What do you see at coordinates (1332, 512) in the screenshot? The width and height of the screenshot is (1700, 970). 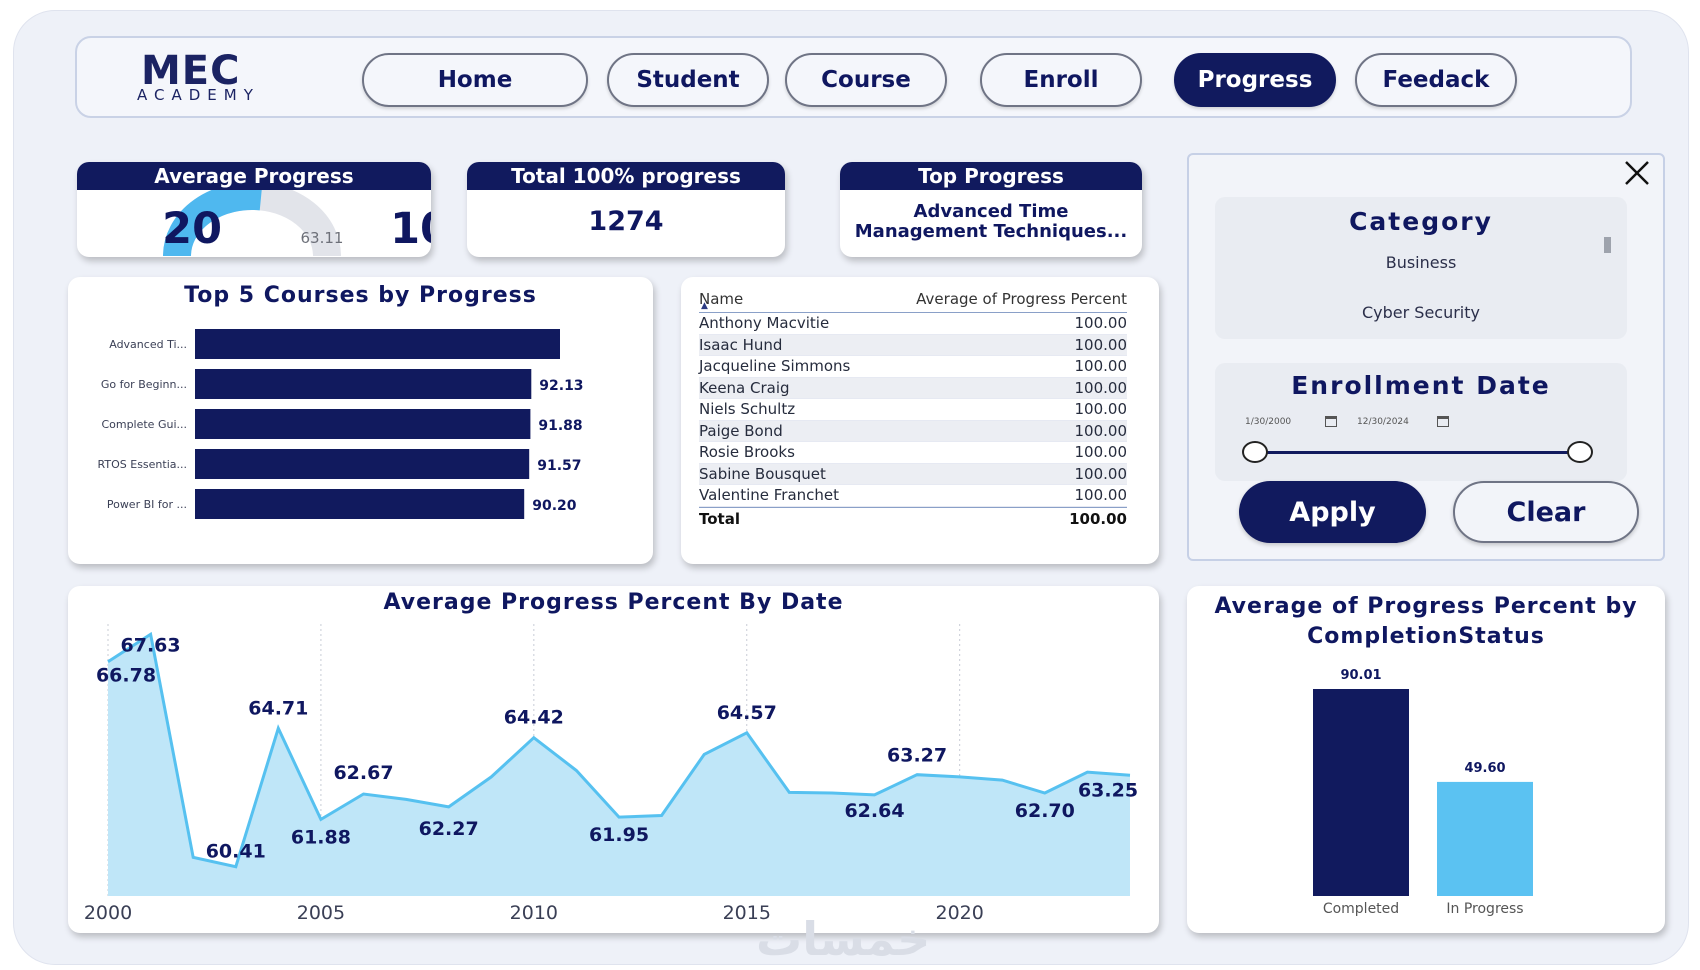 I see `apply-button: Apply` at bounding box center [1332, 512].